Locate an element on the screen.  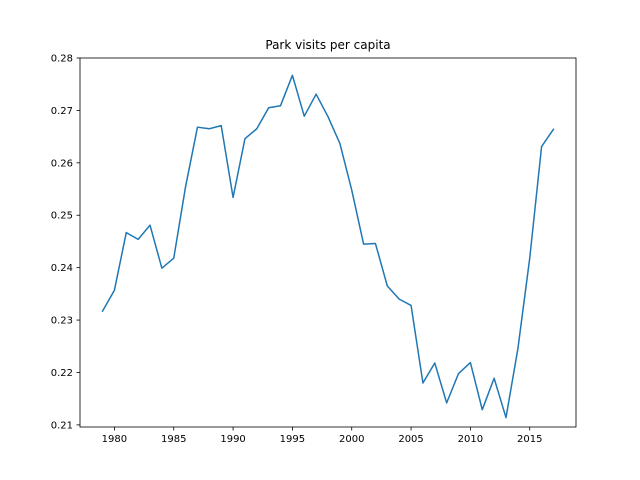
y-tick-label: 0.24 is located at coordinates (62, 268).